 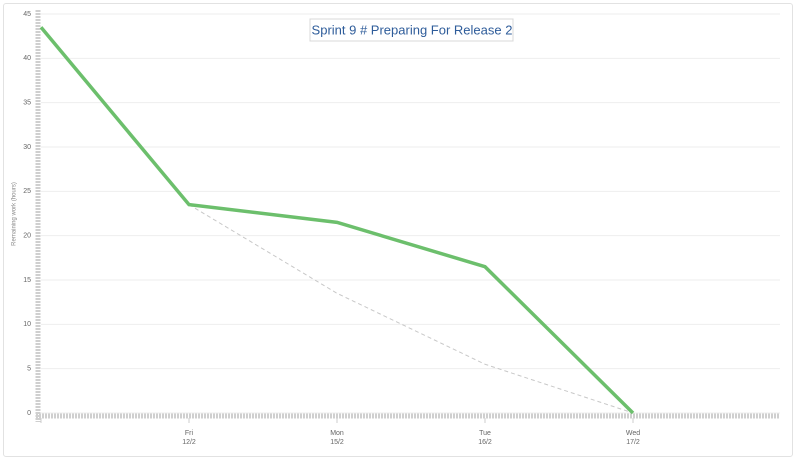 What do you see at coordinates (27, 103) in the screenshot?
I see `y-tick-label: 35` at bounding box center [27, 103].